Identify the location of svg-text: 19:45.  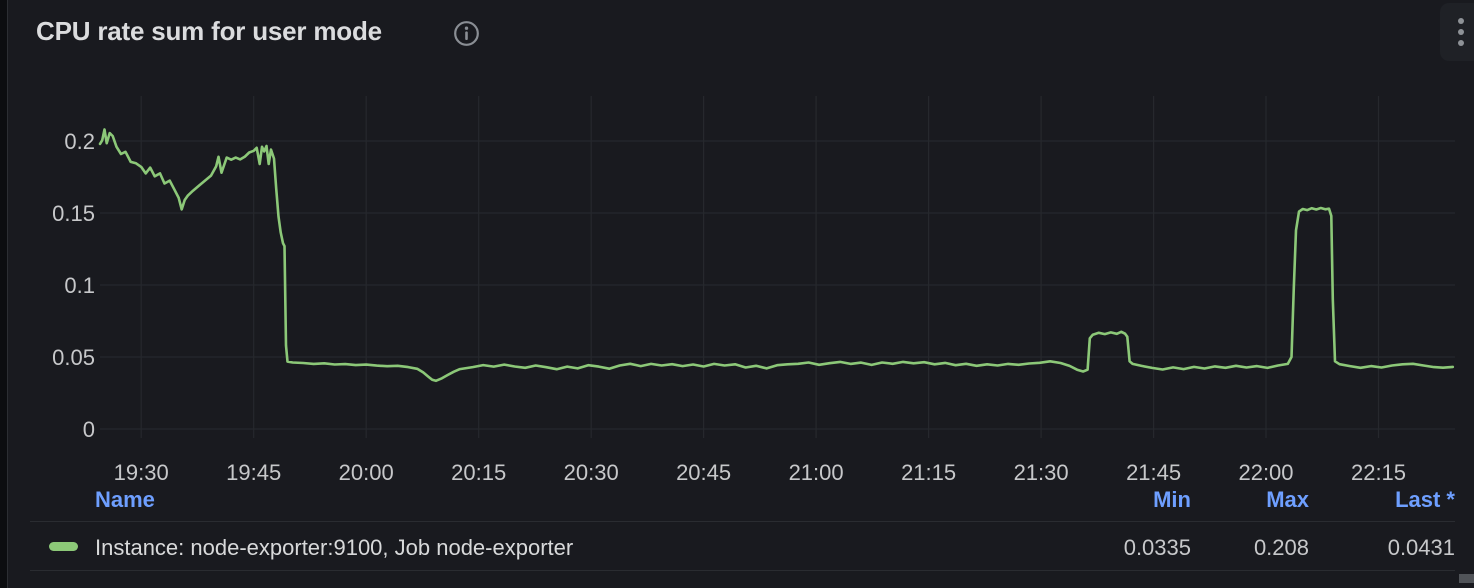
(253, 472).